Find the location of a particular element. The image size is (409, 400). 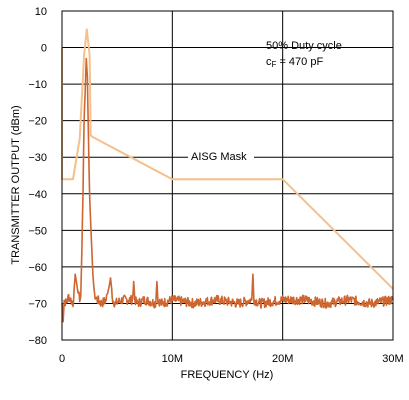

y-tick-label: −60 is located at coordinates (37, 268).